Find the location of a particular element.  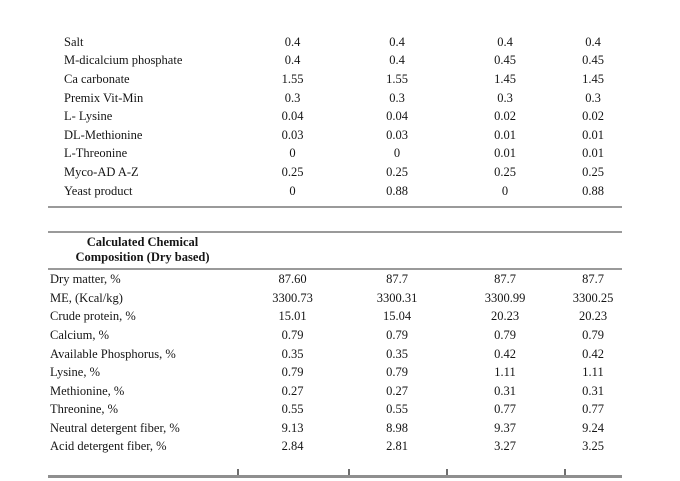

table-row: Yeast product 0 0.88 0 0.88 is located at coordinates (335, 195).